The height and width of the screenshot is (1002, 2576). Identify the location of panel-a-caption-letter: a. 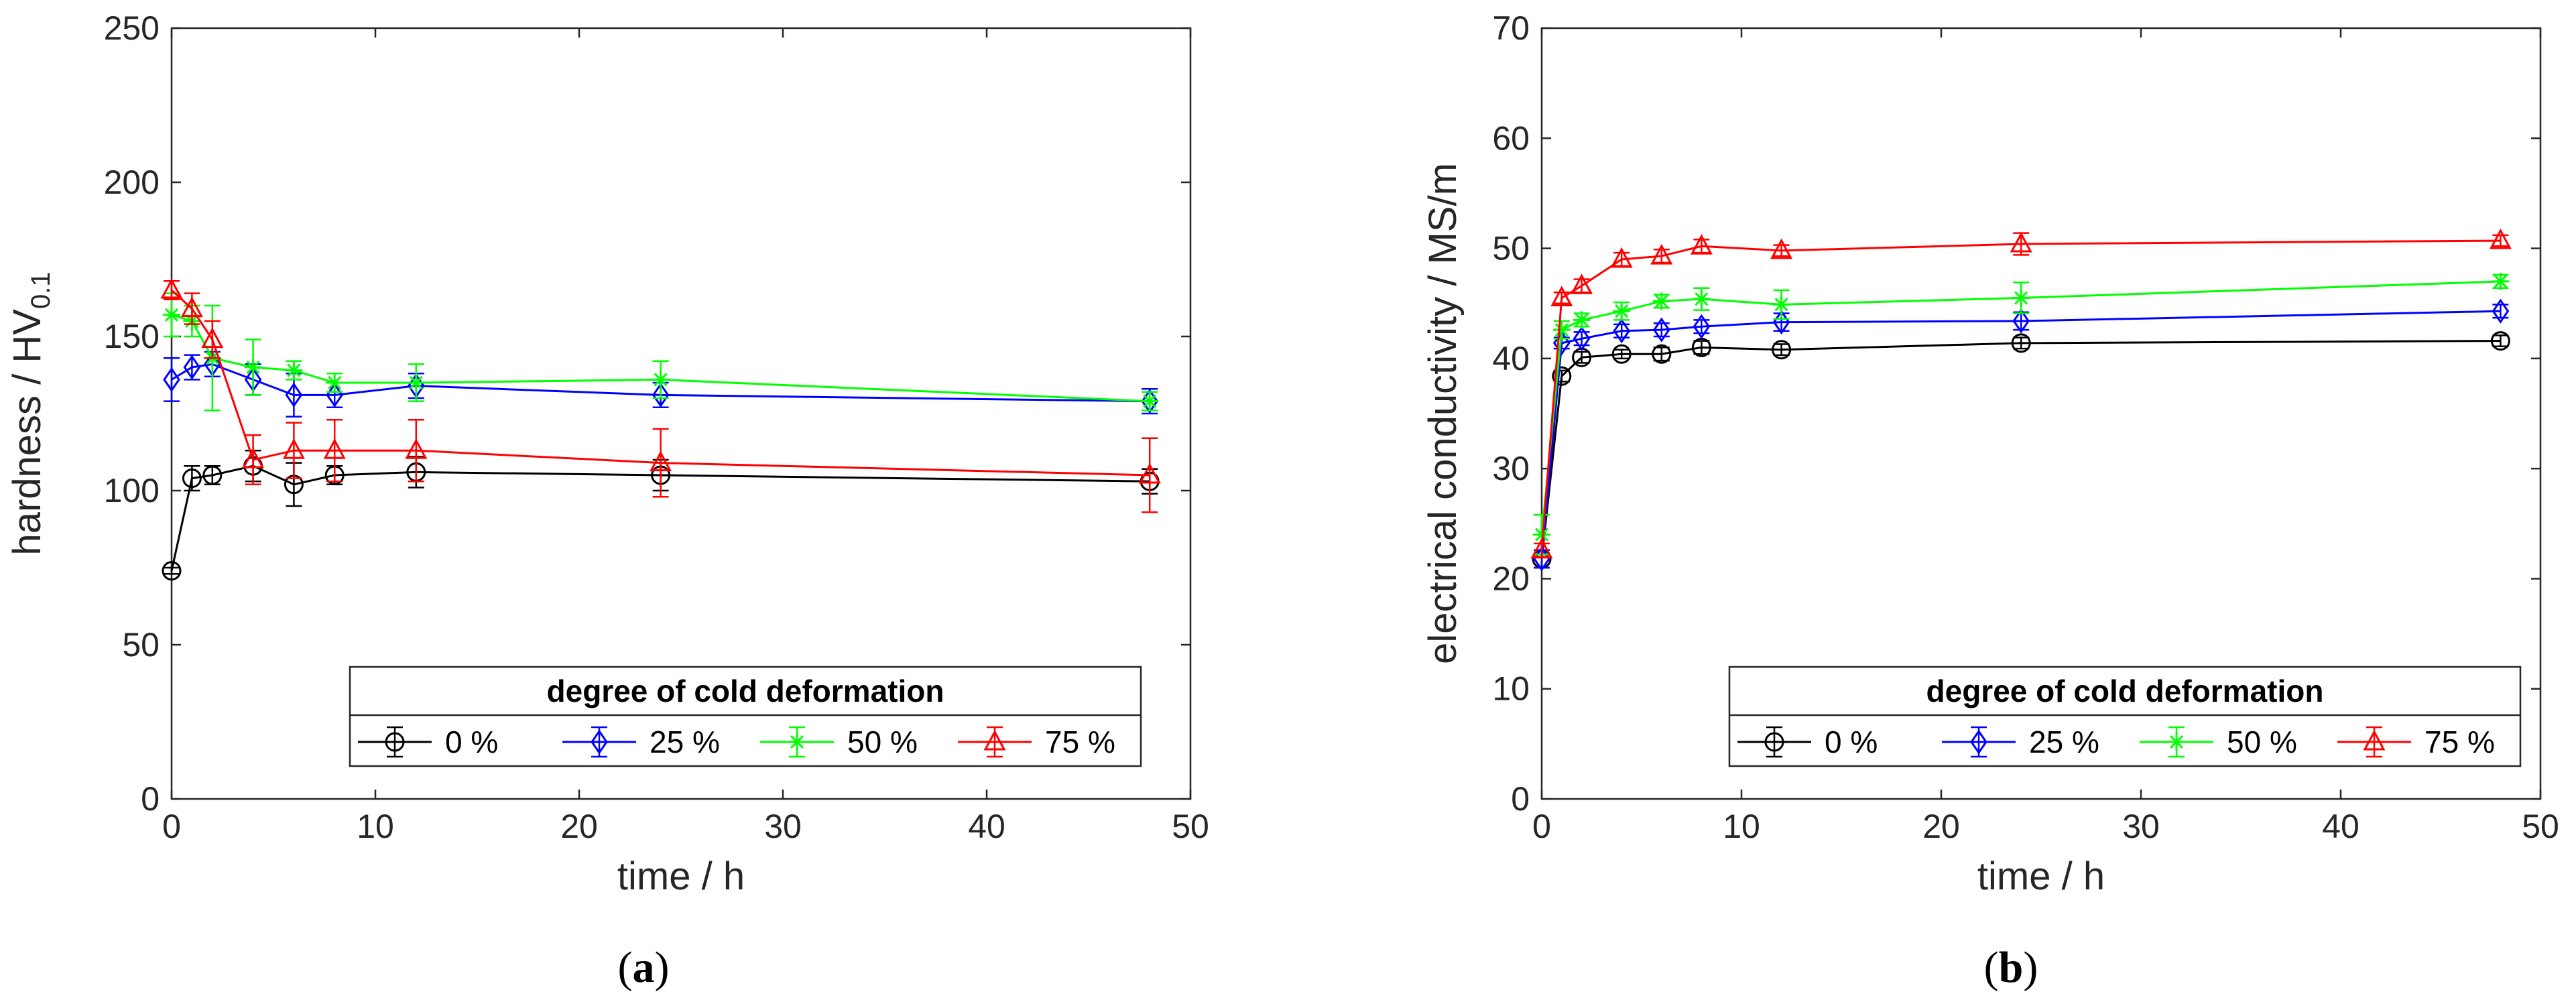
(644, 967).